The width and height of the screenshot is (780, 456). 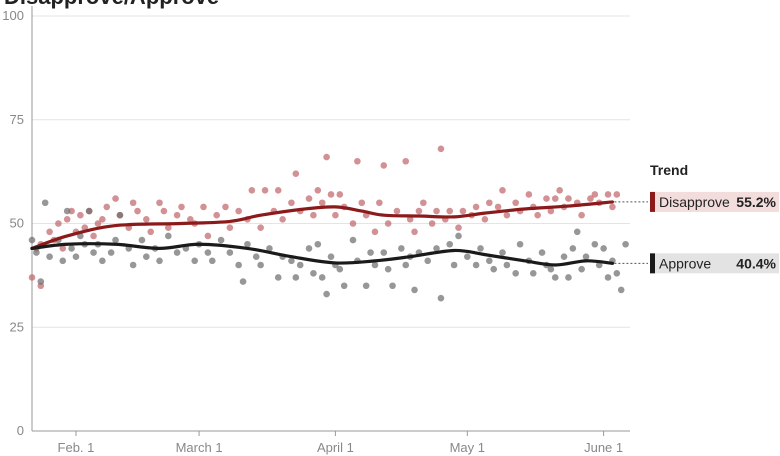 I want to click on x-tick-label: May 1, so click(x=467, y=447).